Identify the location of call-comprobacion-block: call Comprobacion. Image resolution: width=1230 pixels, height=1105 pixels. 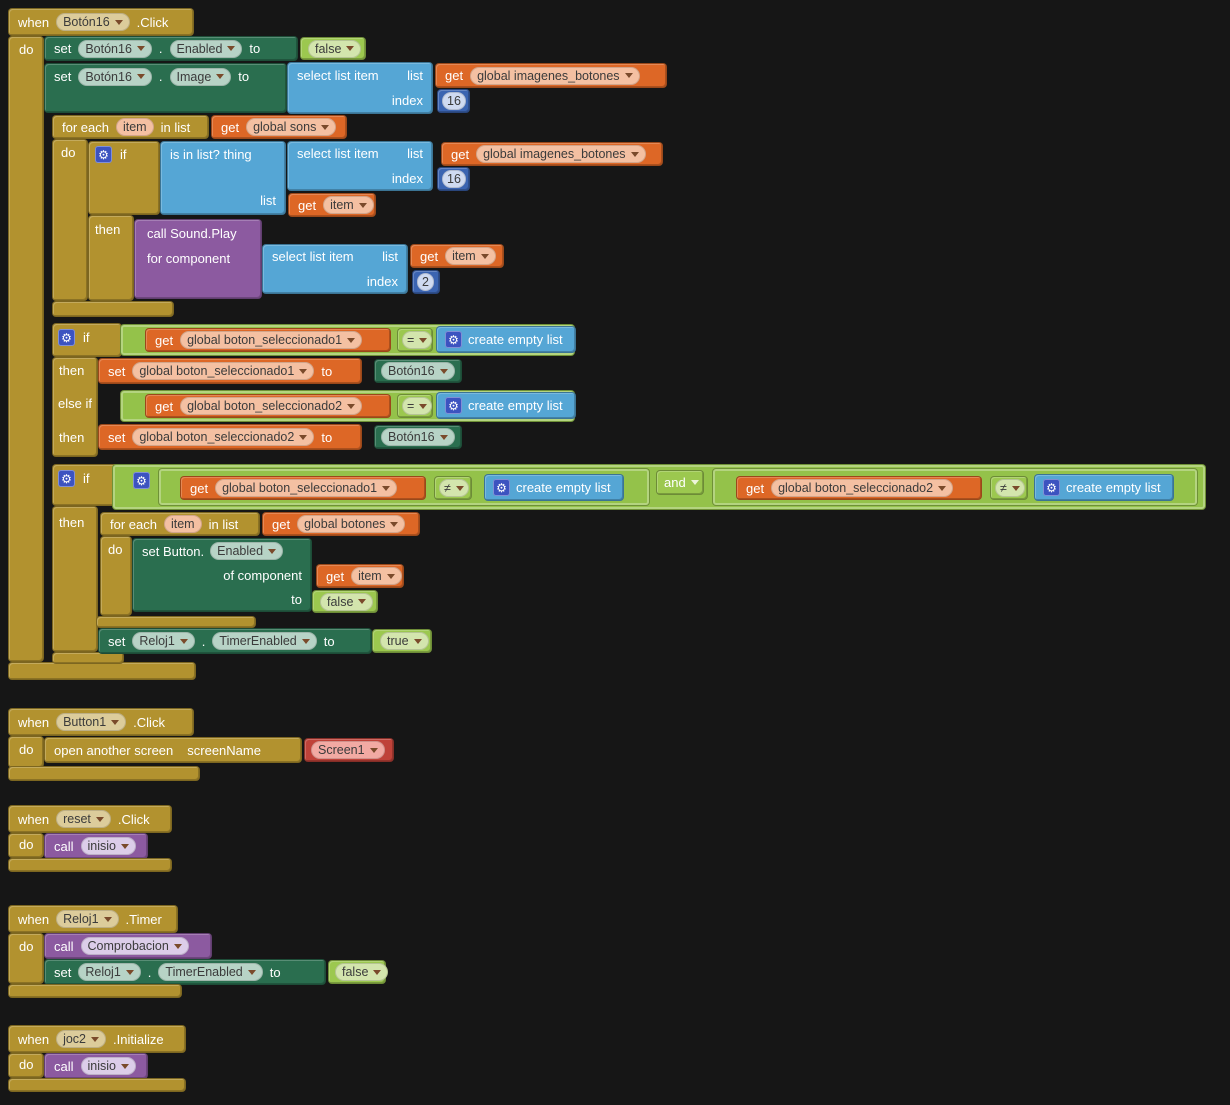
(128, 946).